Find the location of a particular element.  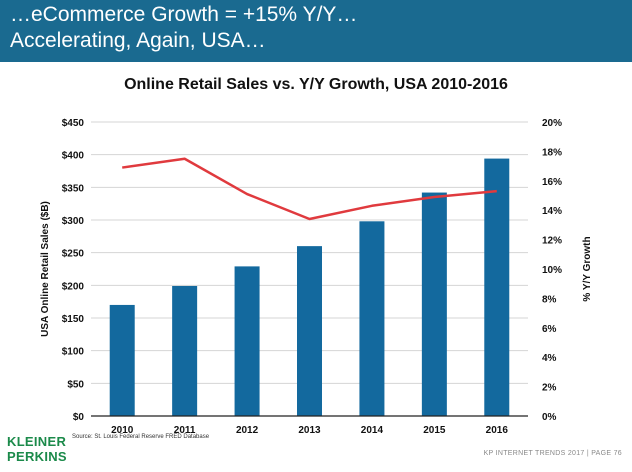

kleiner-perkins-logo: KLEINER PERKINS is located at coordinates (37, 449).